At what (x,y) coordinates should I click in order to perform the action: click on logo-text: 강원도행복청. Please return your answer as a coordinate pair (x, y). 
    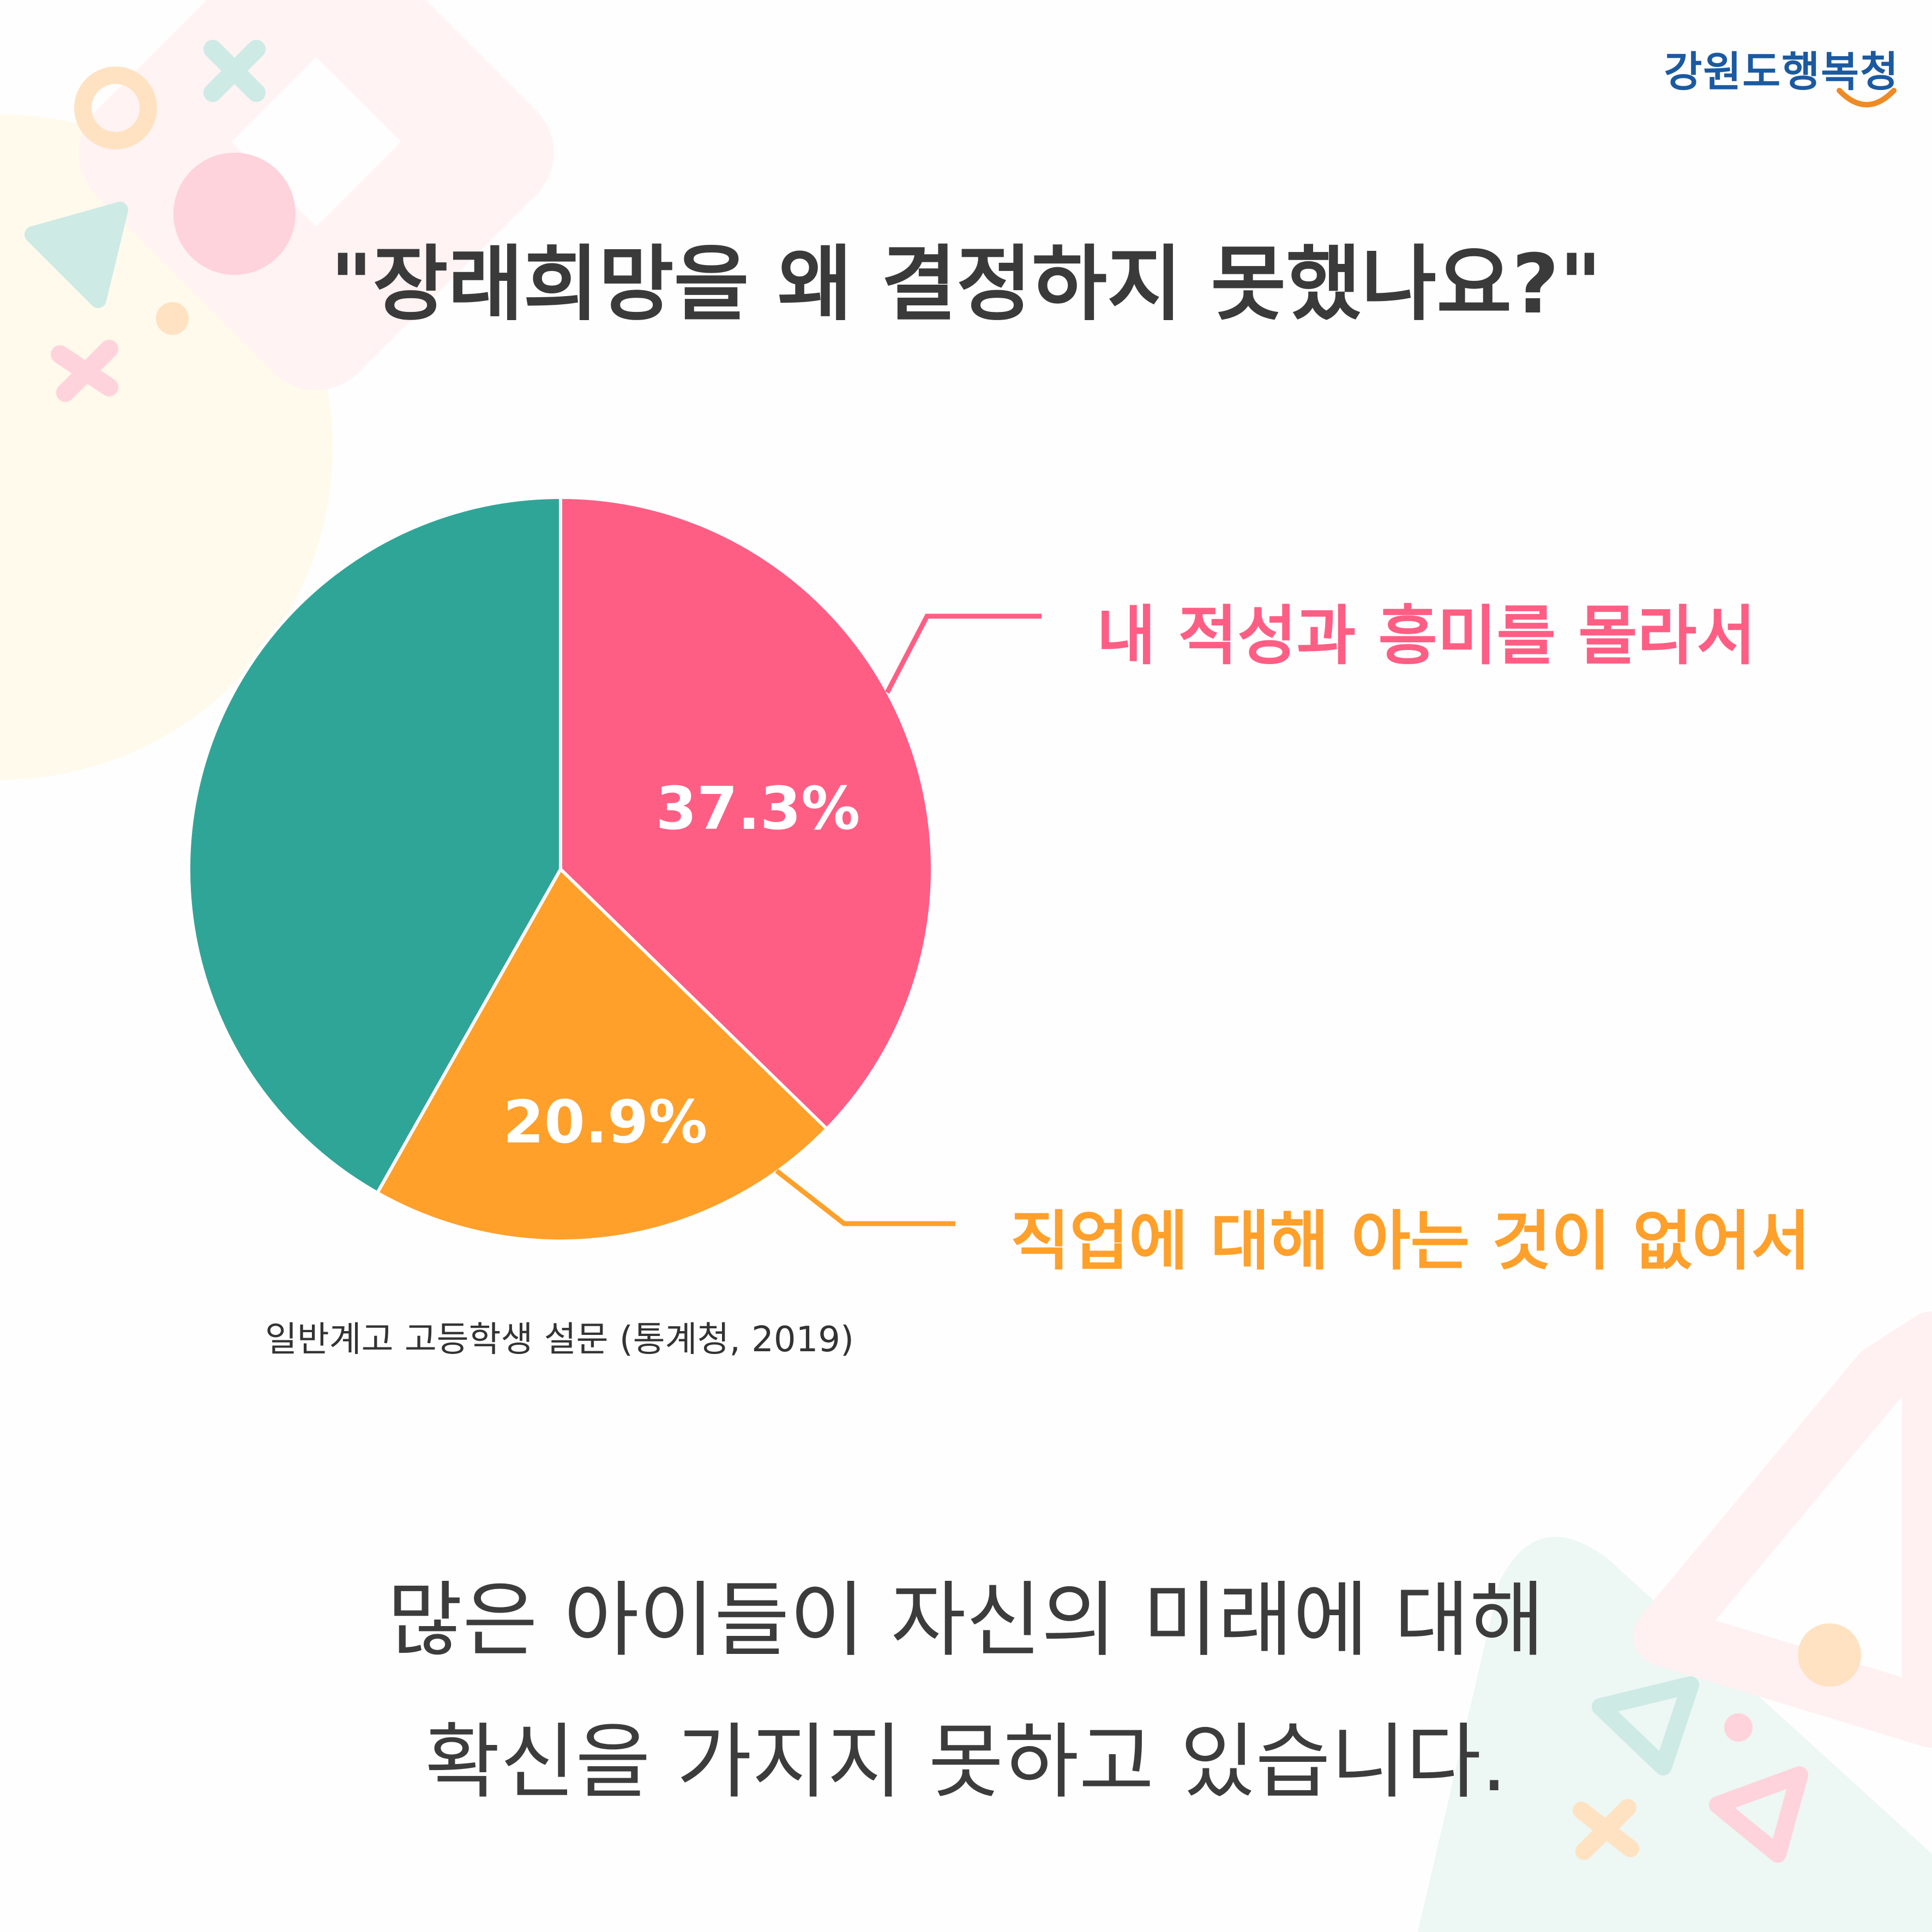
    Looking at the image, I should click on (1781, 71).